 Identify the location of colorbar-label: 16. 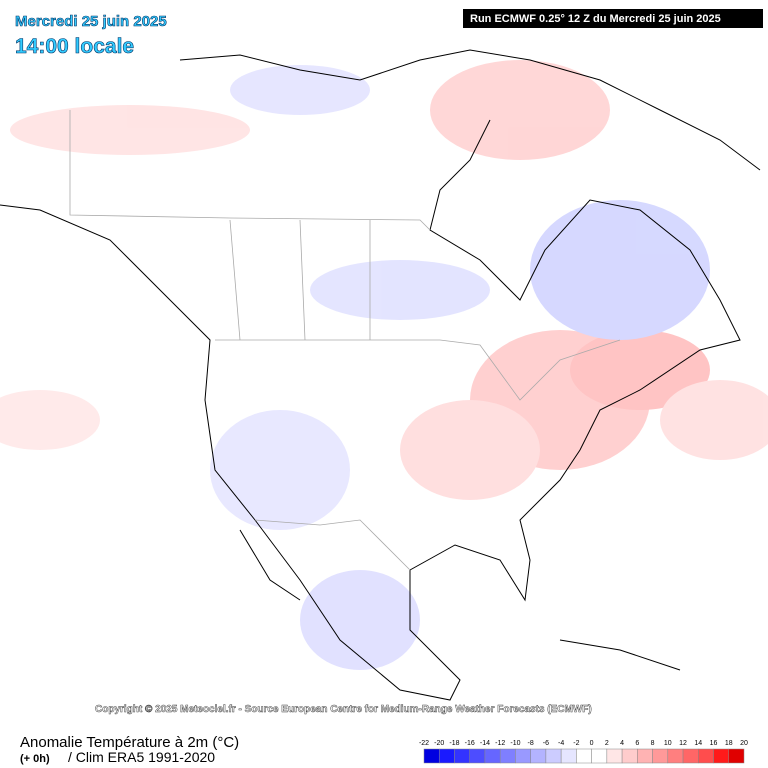
(714, 743).